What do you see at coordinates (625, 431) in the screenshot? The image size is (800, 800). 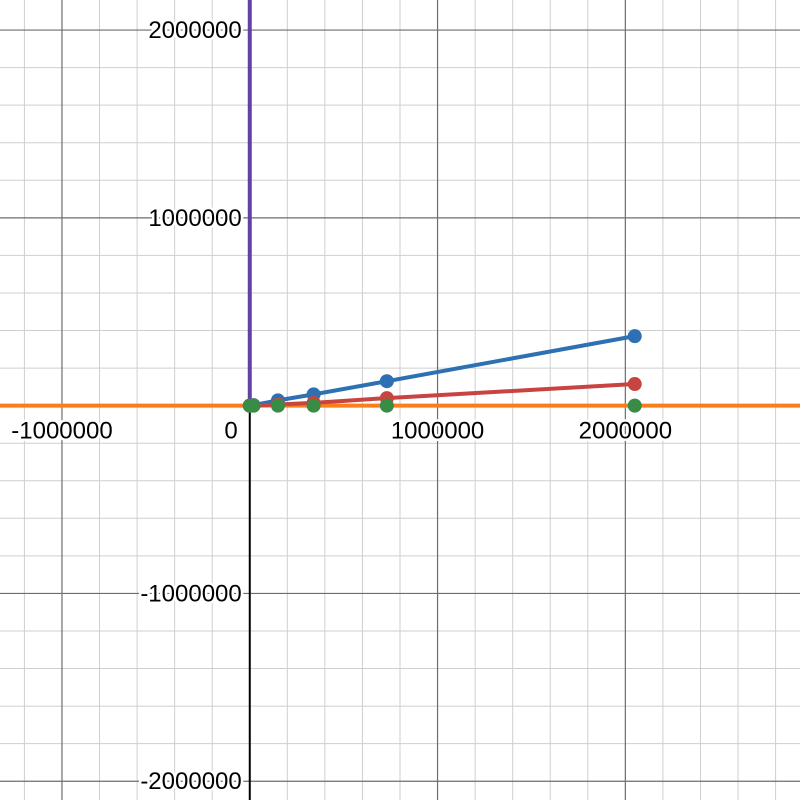 I see `x-tick-label: 2000000` at bounding box center [625, 431].